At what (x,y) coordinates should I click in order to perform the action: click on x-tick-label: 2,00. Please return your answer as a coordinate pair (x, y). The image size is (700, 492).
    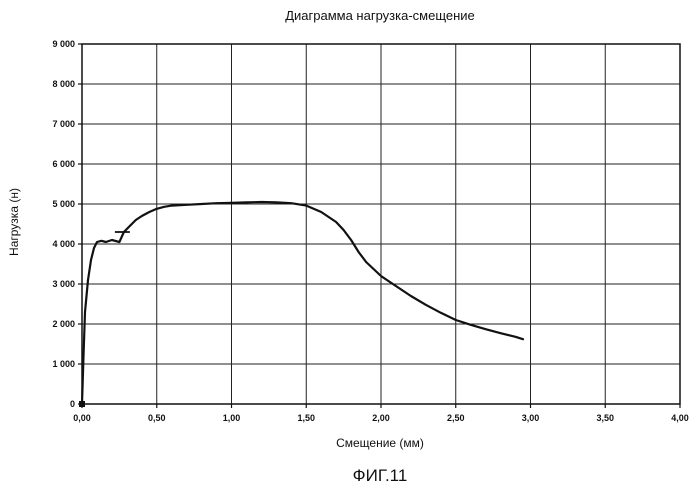
    Looking at the image, I should click on (381, 418).